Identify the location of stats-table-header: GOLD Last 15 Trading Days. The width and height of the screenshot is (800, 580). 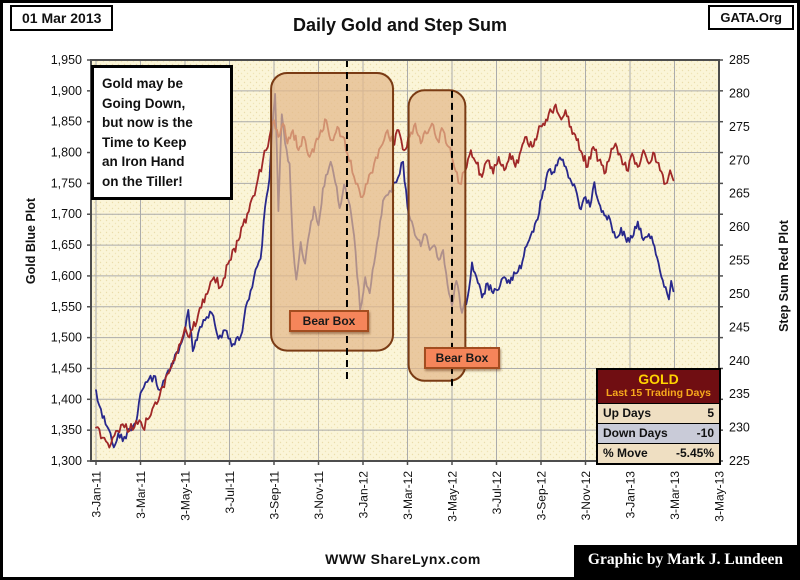
(658, 387).